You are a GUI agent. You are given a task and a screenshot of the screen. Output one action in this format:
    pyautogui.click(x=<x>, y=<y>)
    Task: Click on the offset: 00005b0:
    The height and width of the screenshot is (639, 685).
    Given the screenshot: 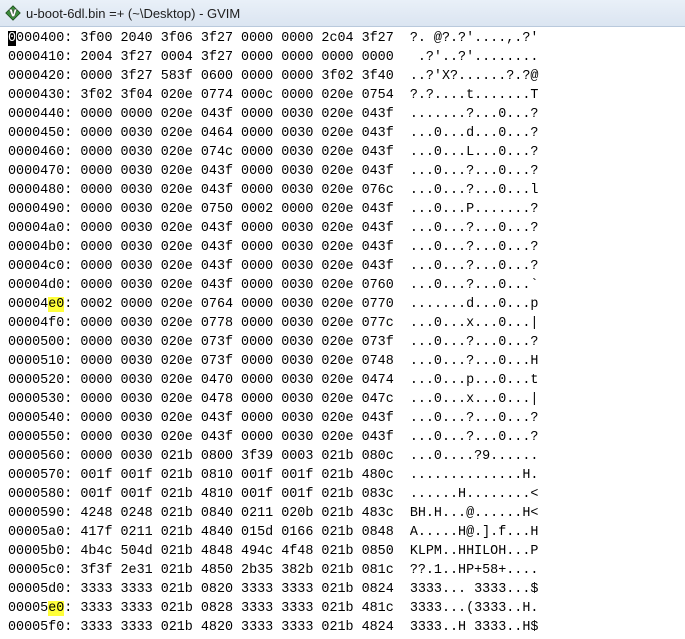 What is the action you would take?
    pyautogui.click(x=40, y=551)
    